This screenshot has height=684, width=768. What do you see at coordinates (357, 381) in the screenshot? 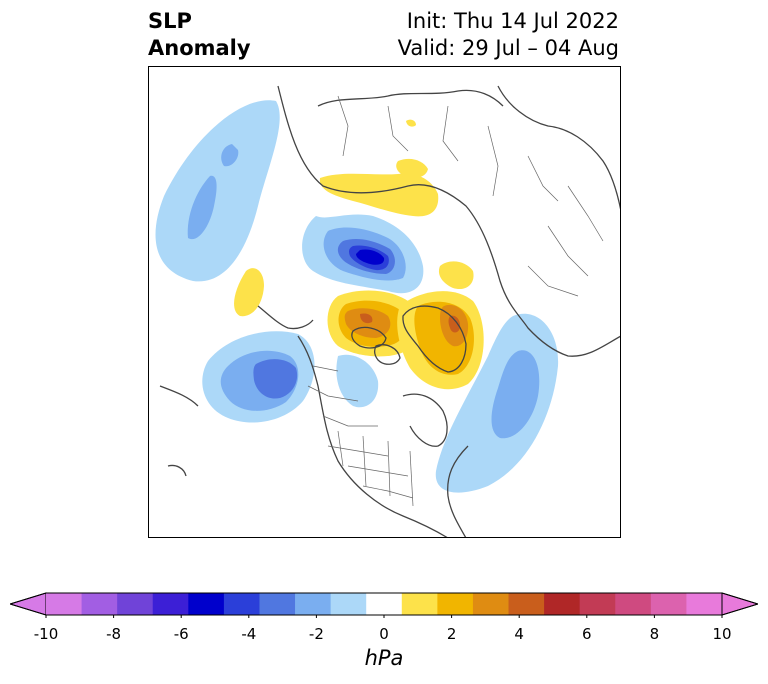
I see `low-nw-canada` at bounding box center [357, 381].